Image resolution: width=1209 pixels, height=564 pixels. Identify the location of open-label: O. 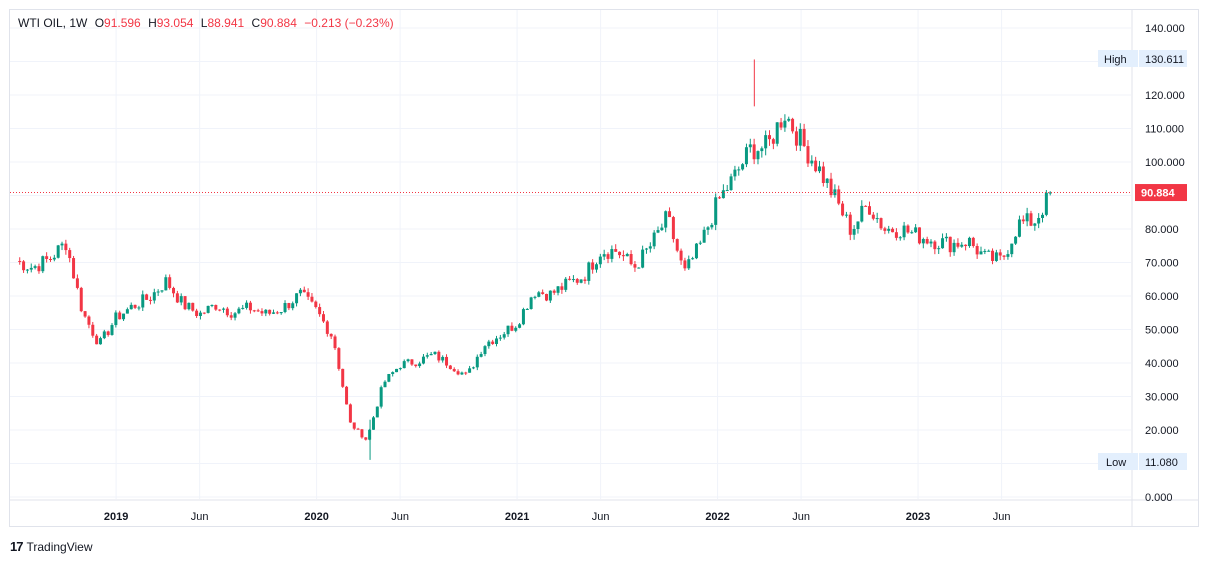
(99, 23).